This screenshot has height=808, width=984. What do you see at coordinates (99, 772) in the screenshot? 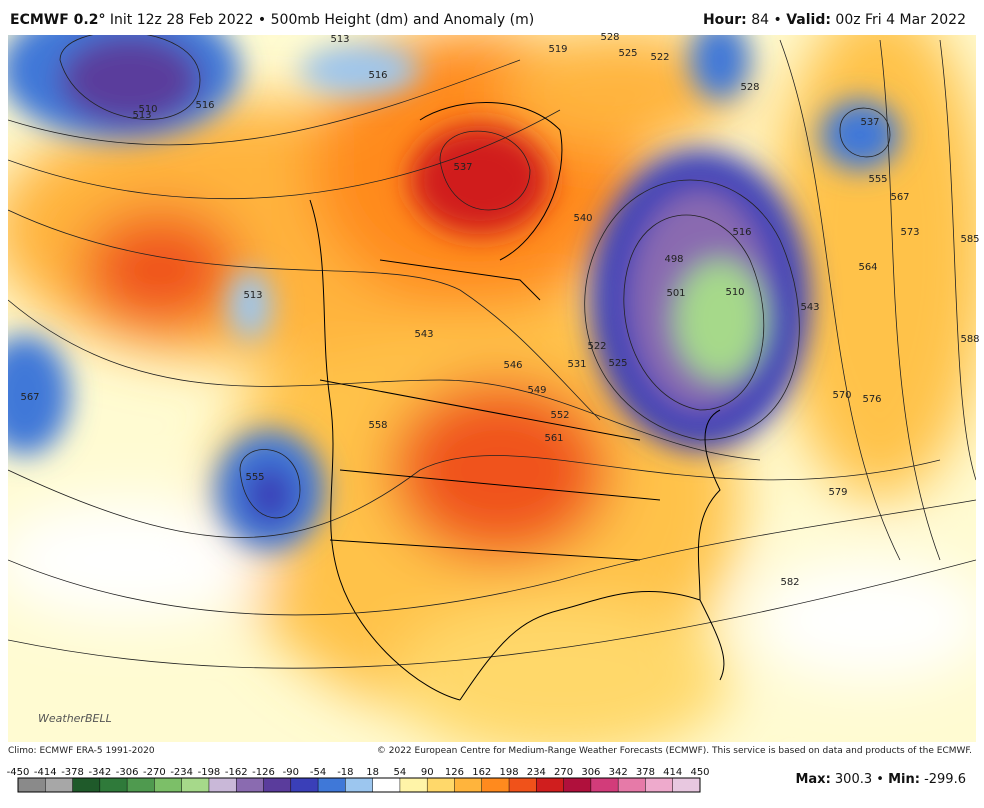
I see `colorbar-tick-label: -342` at bounding box center [99, 772].